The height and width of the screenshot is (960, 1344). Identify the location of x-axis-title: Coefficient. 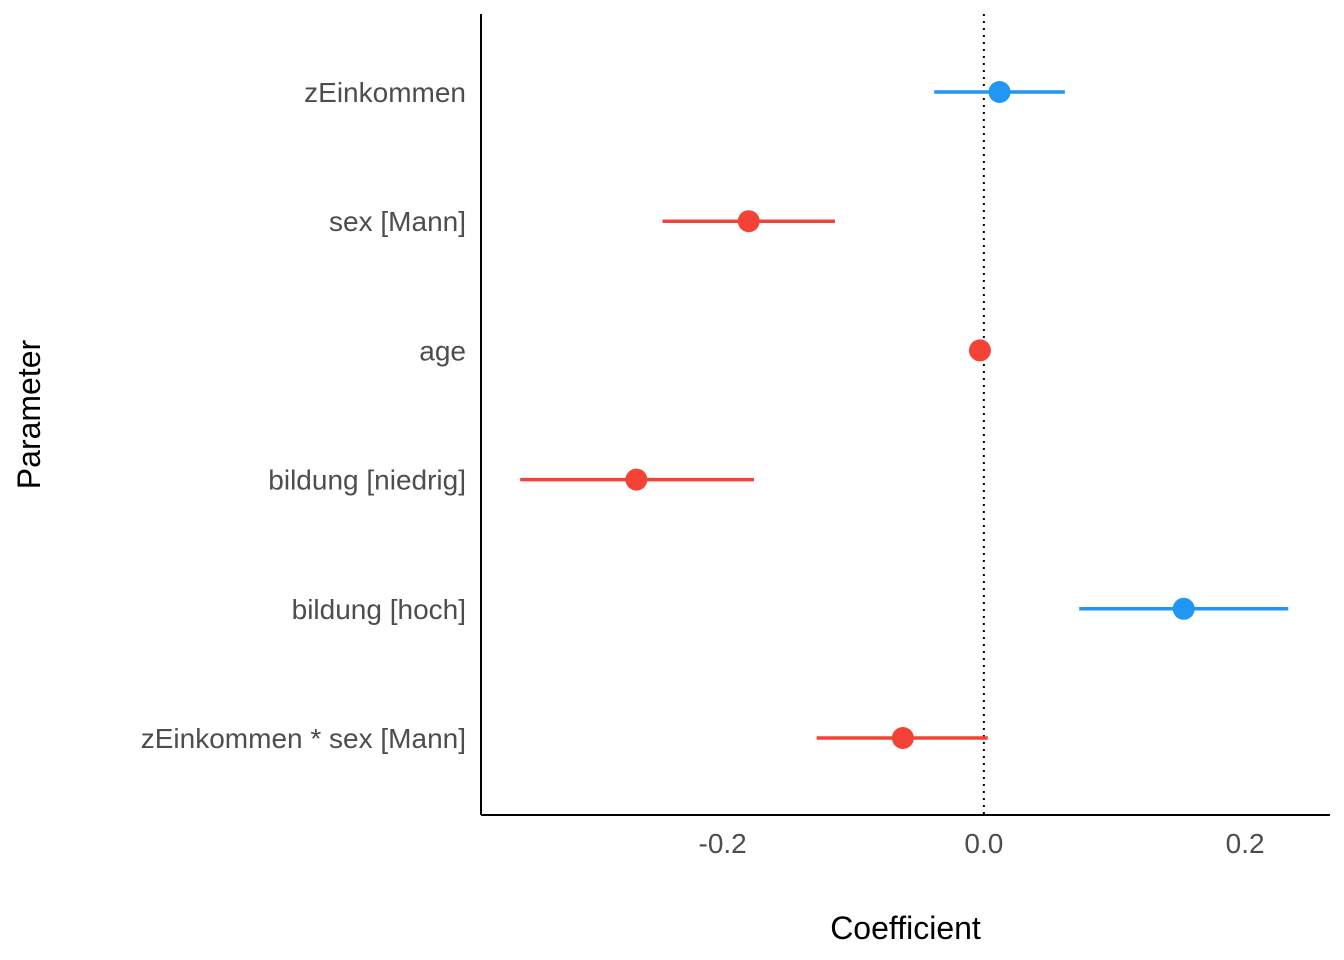
(905, 928).